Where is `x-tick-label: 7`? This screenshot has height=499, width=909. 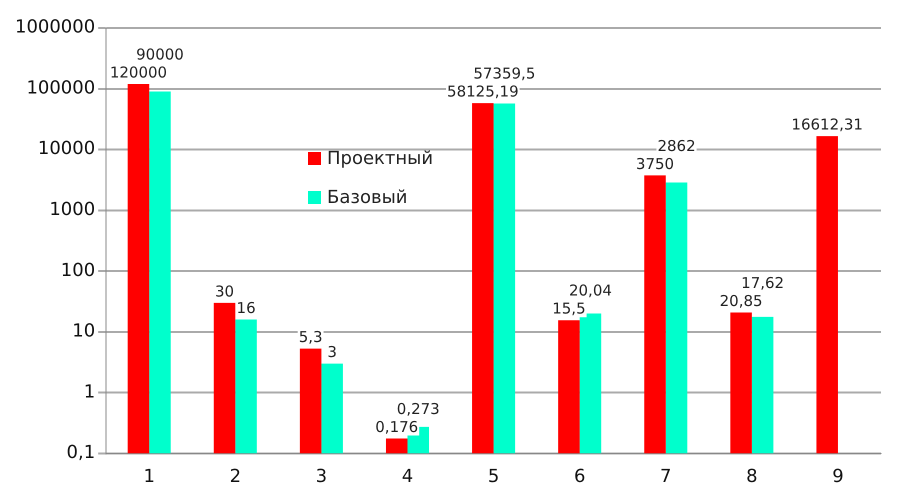
x-tick-label: 7 is located at coordinates (666, 476).